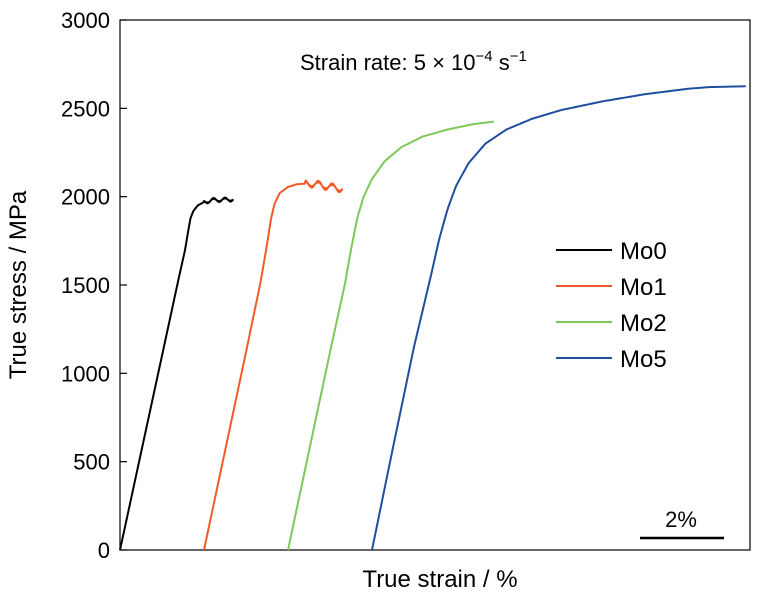  What do you see at coordinates (18, 284) in the screenshot?
I see `y-axis-title: True stress / MPa` at bounding box center [18, 284].